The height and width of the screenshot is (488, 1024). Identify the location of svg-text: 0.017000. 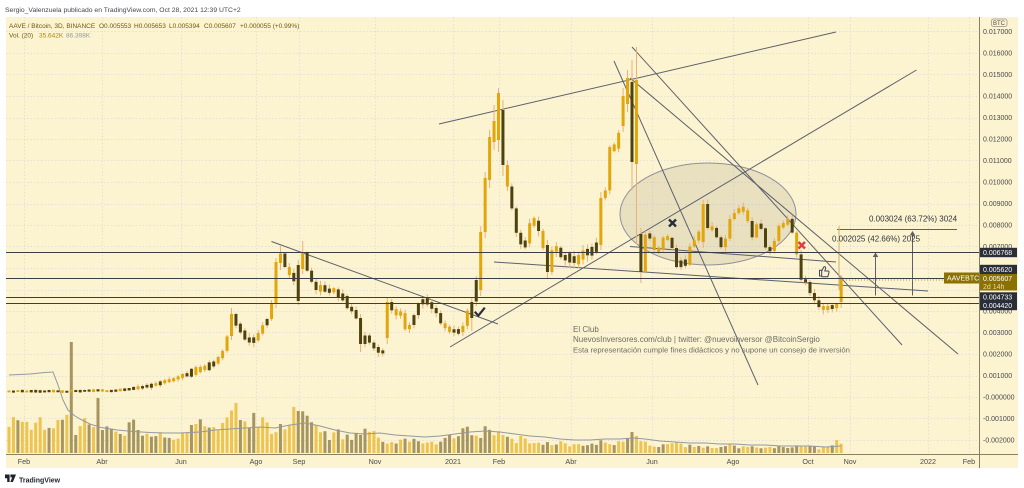
(997, 32).